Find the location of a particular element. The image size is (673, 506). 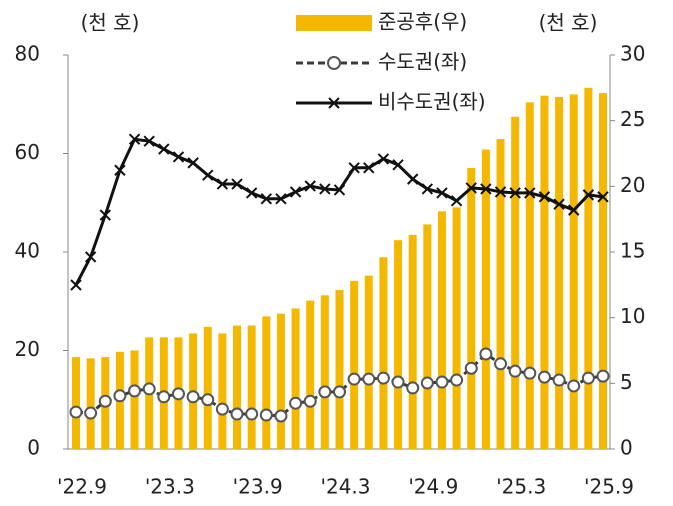

right-unit: (천 호) is located at coordinates (568, 23).